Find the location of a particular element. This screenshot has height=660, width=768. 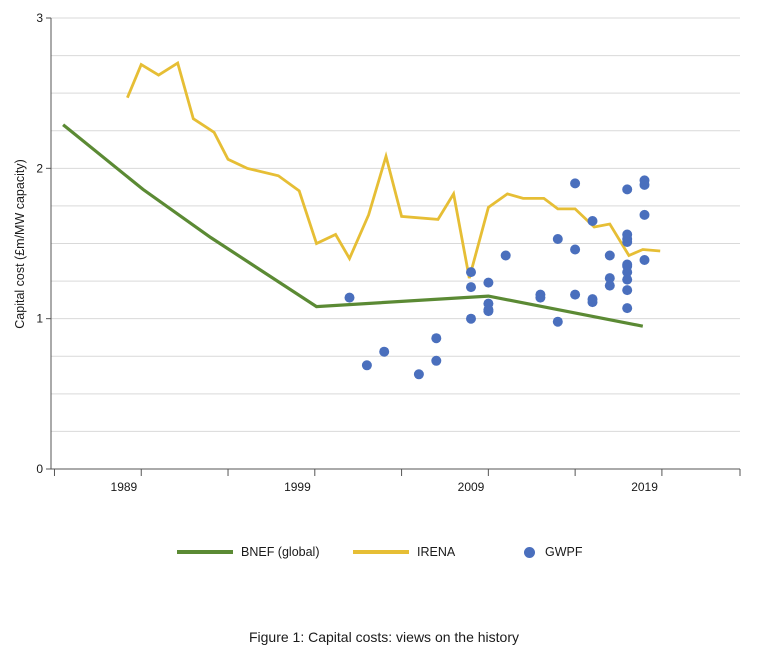

x-tick-label: 2019 is located at coordinates (644, 487).